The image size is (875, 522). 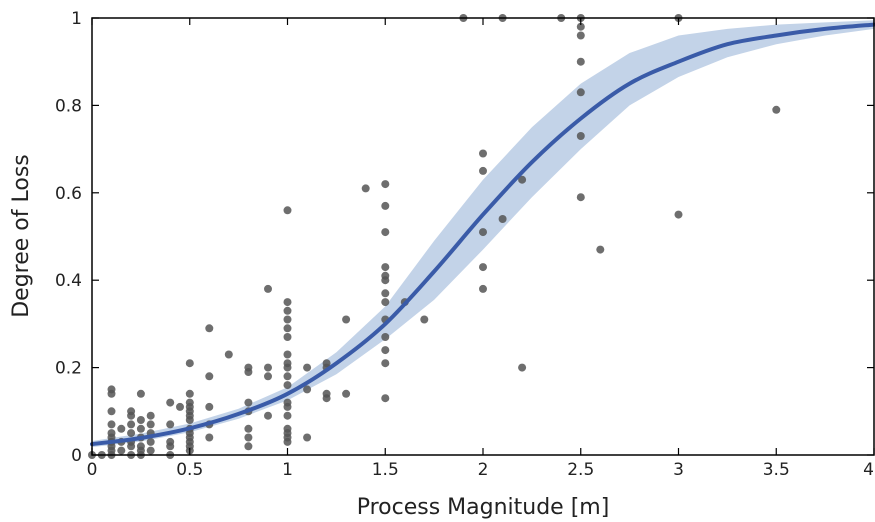 What do you see at coordinates (68, 237) in the screenshot?
I see `y-tick-labels: 0 0.2 0.4 0.6 0.8 1` at bounding box center [68, 237].